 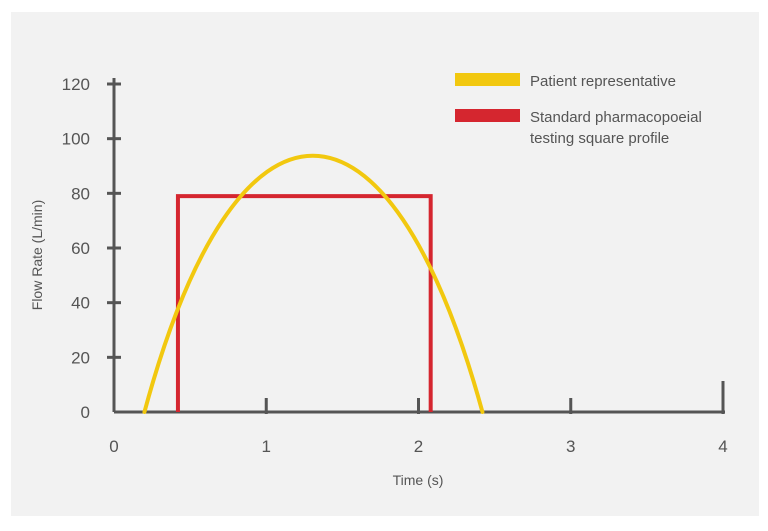 I want to click on x-ticks: 0 1 2 3 4, so click(x=418, y=418).